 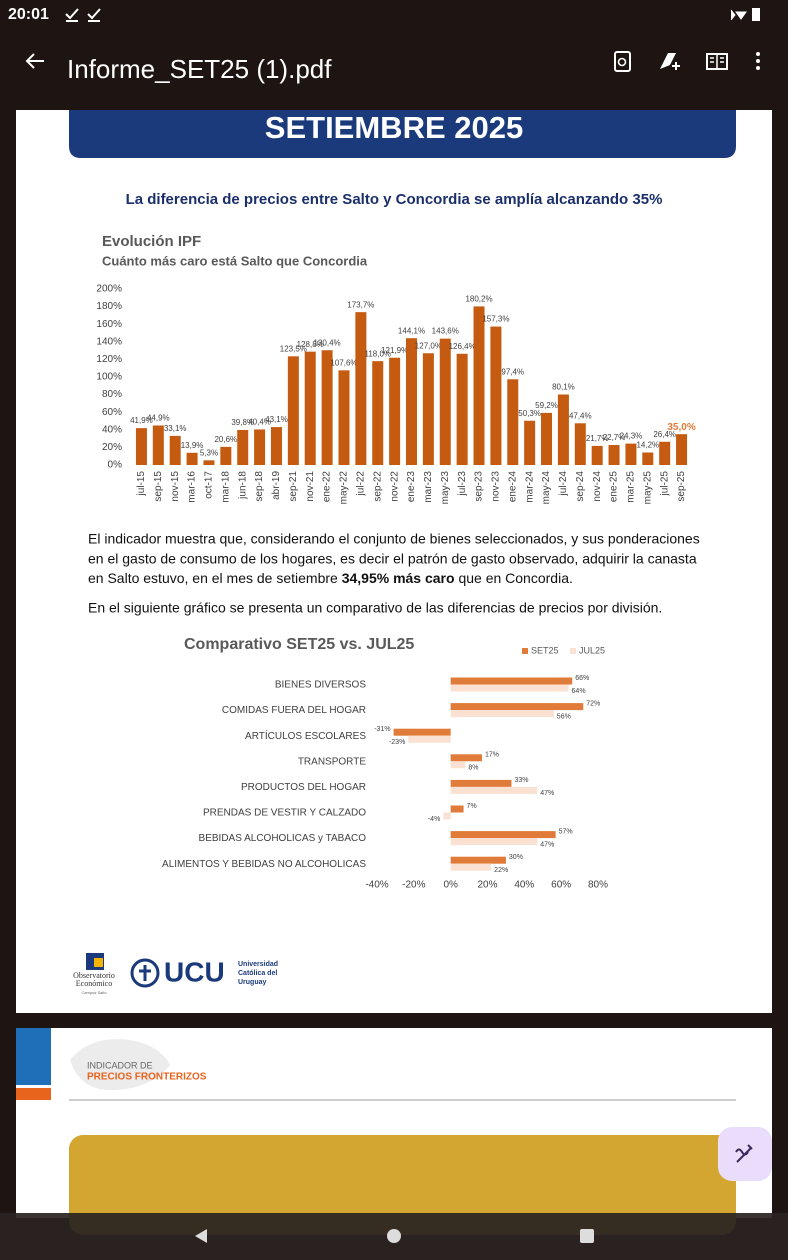 I want to click on logo-text: Campus Salto, so click(x=94, y=992).